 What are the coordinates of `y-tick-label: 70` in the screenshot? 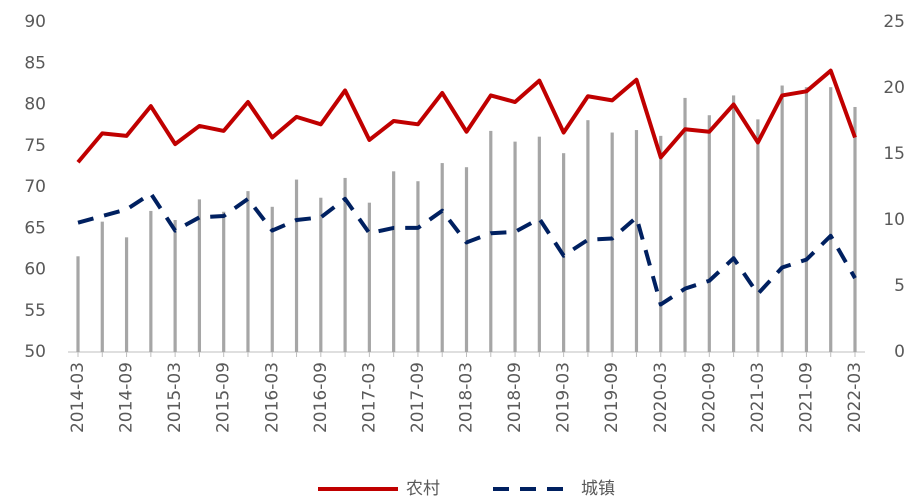 It's located at (35, 187).